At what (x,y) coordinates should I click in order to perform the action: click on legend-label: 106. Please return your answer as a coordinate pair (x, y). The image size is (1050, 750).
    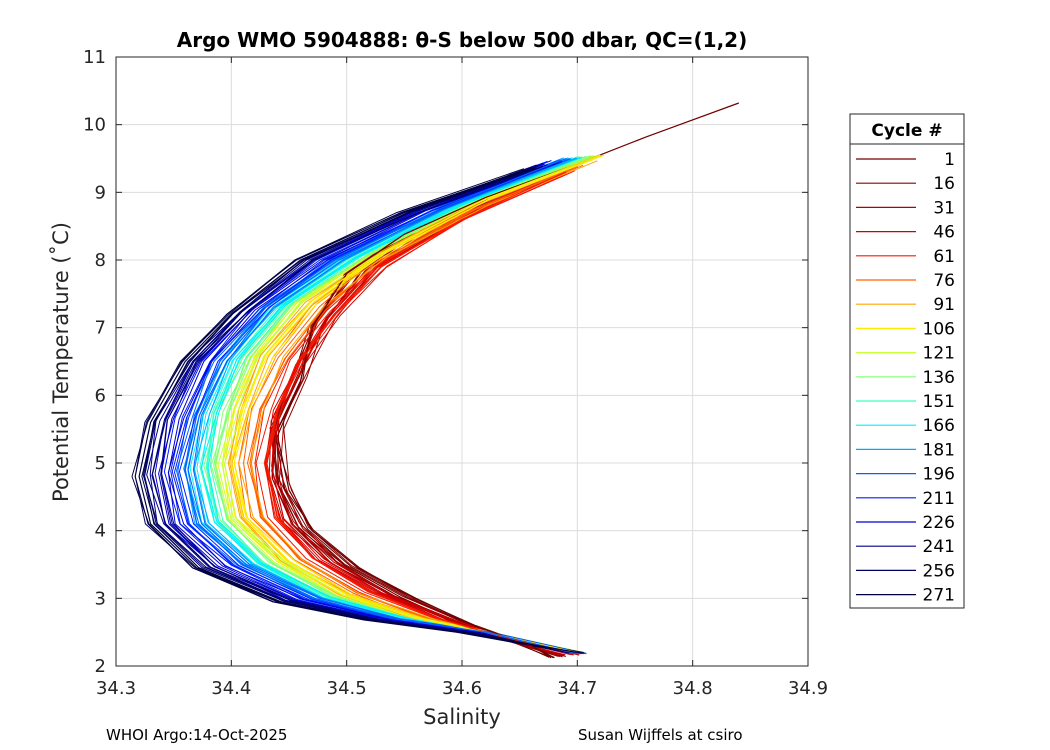
    Looking at the image, I should click on (939, 329).